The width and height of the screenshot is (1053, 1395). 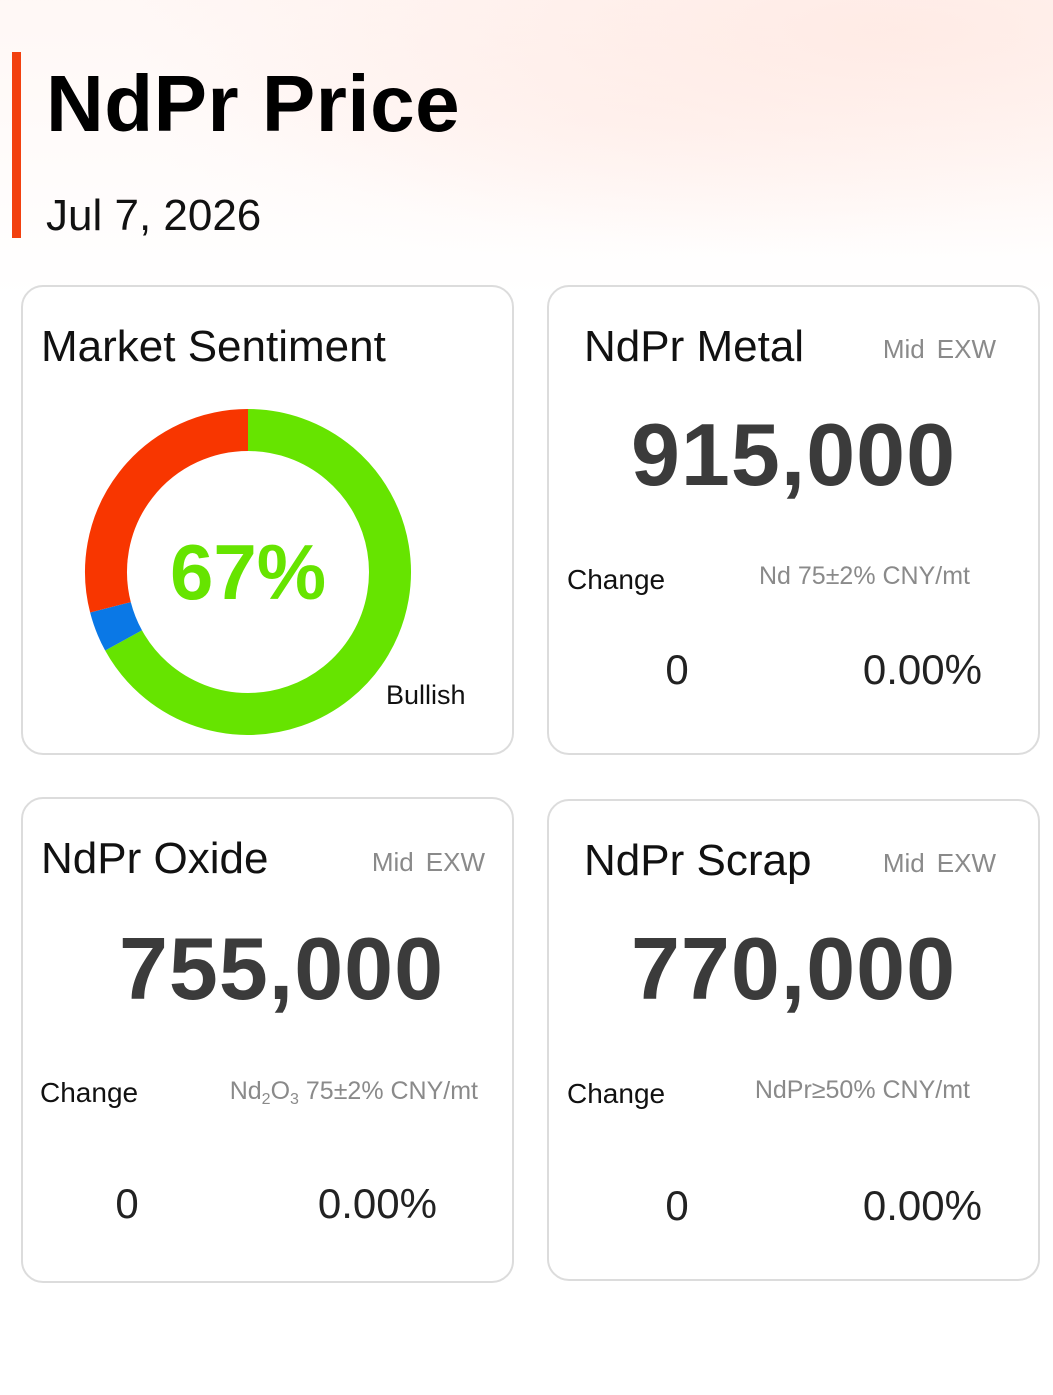 What do you see at coordinates (154, 215) in the screenshot?
I see `page-date: Jul 7, 2026` at bounding box center [154, 215].